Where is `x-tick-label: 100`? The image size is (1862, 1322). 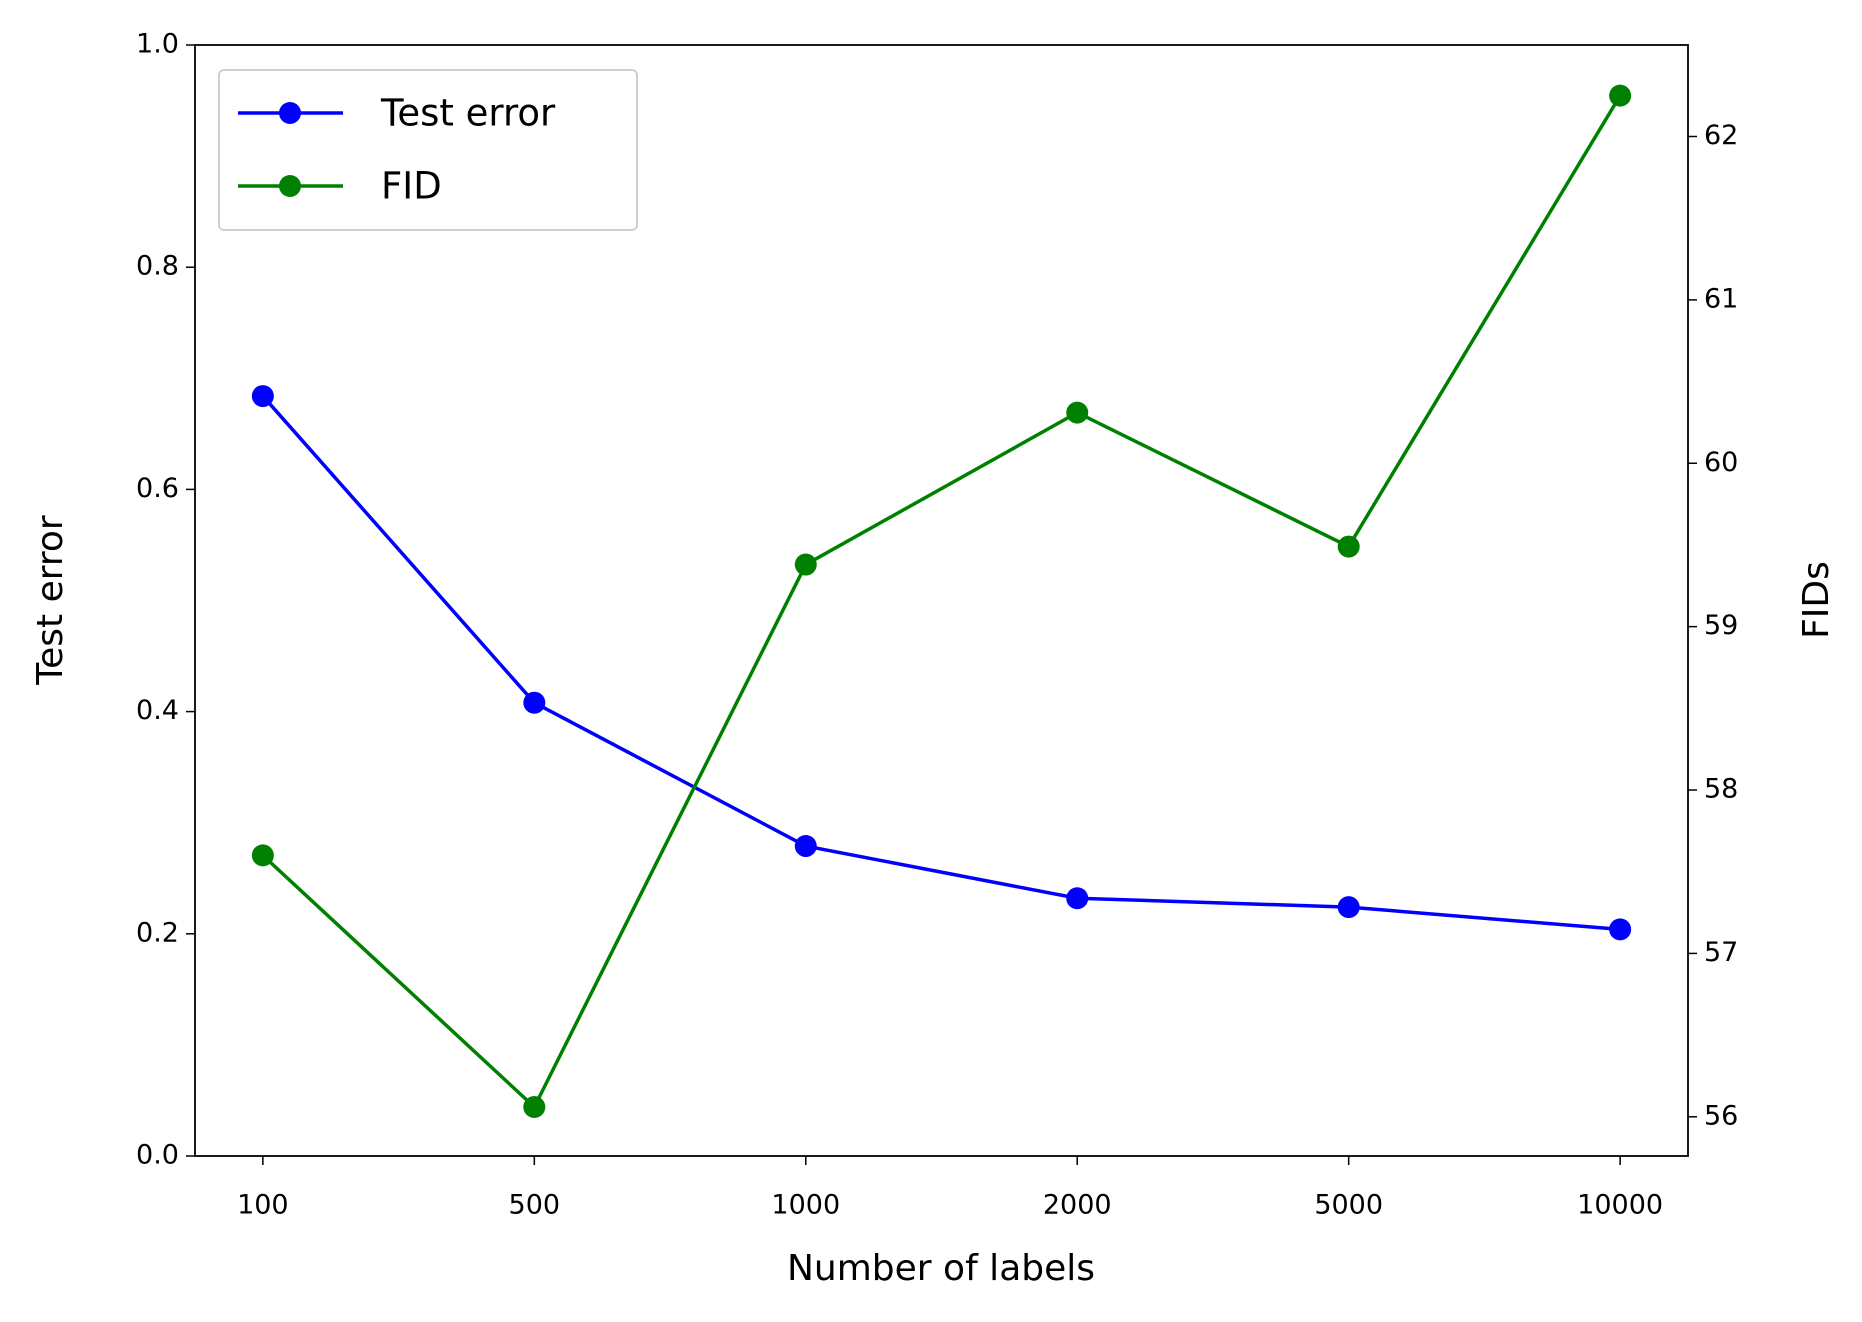
x-tick-label: 100 is located at coordinates (263, 1205).